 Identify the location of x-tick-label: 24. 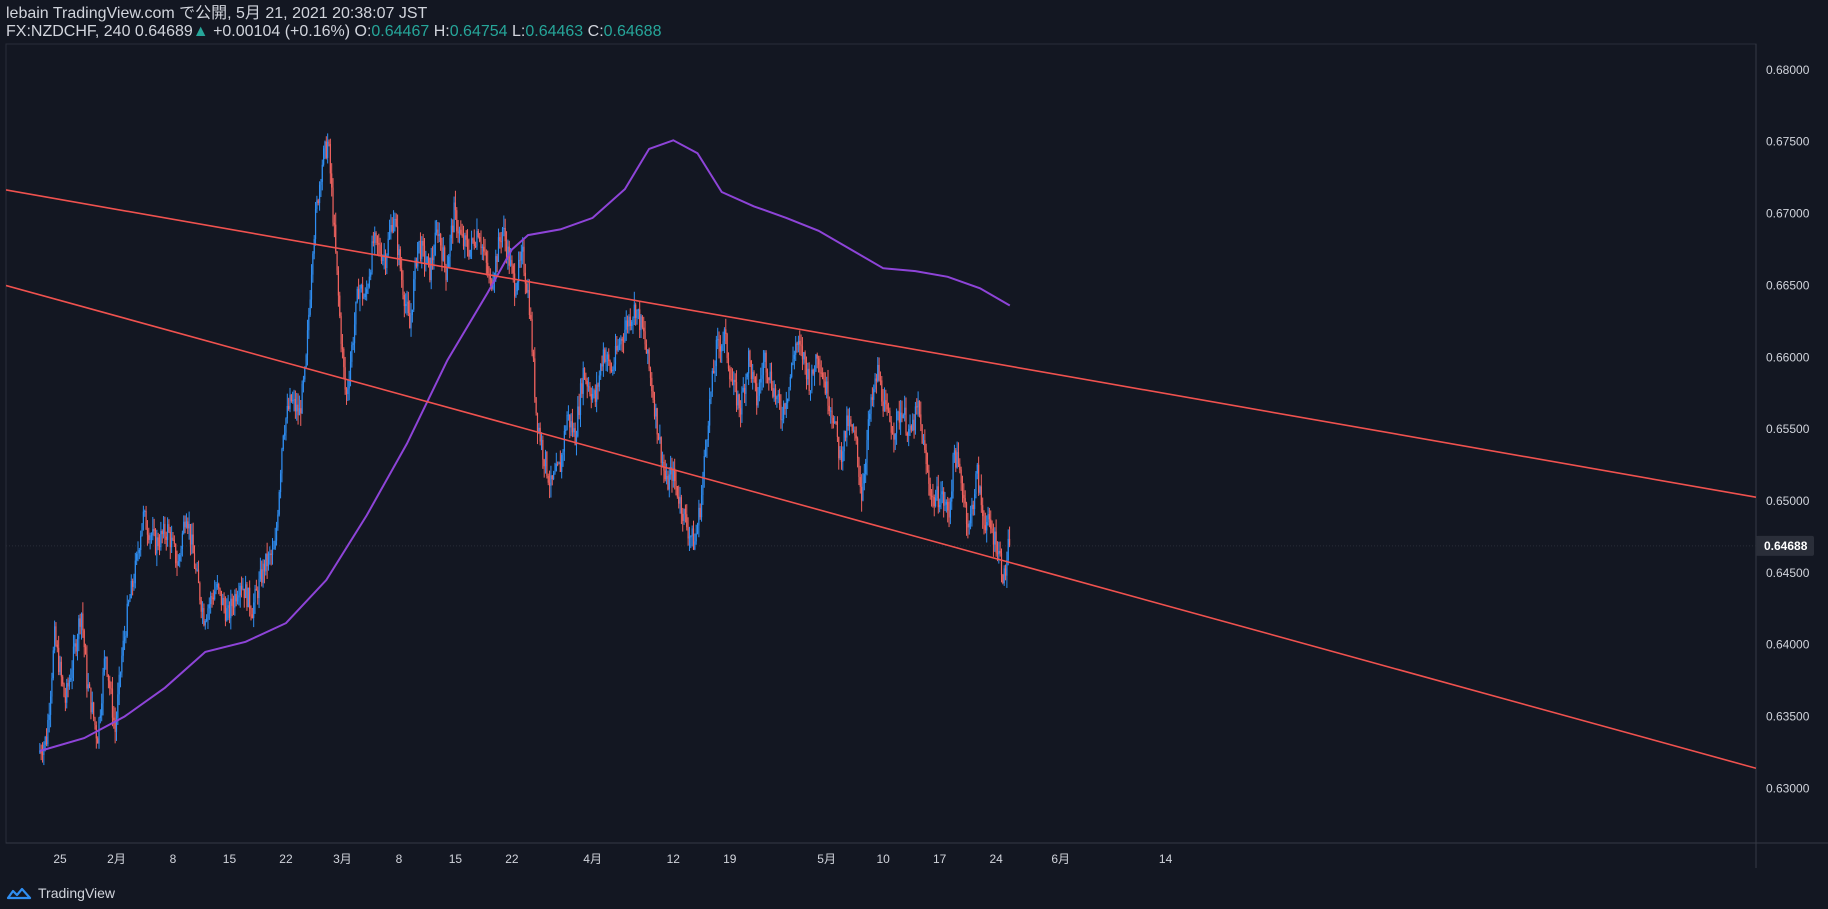
(996, 859).